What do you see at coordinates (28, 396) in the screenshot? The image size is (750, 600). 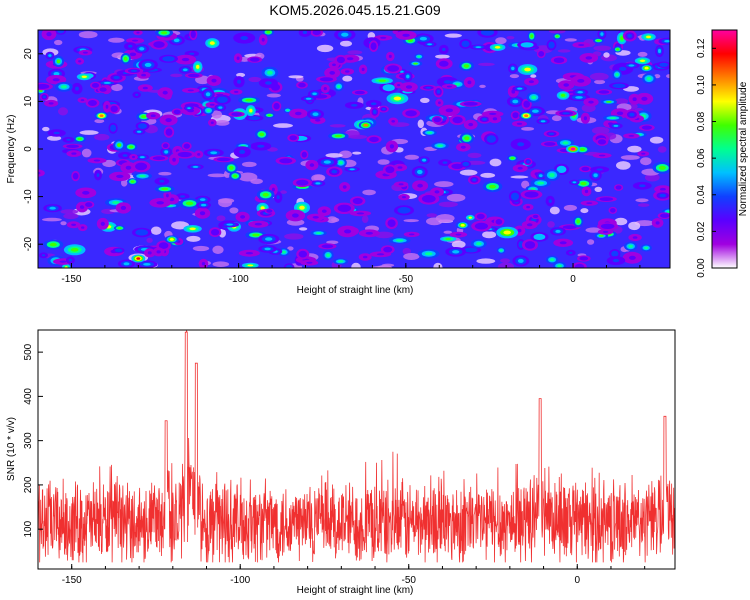 I see `y-tick-label: 400` at bounding box center [28, 396].